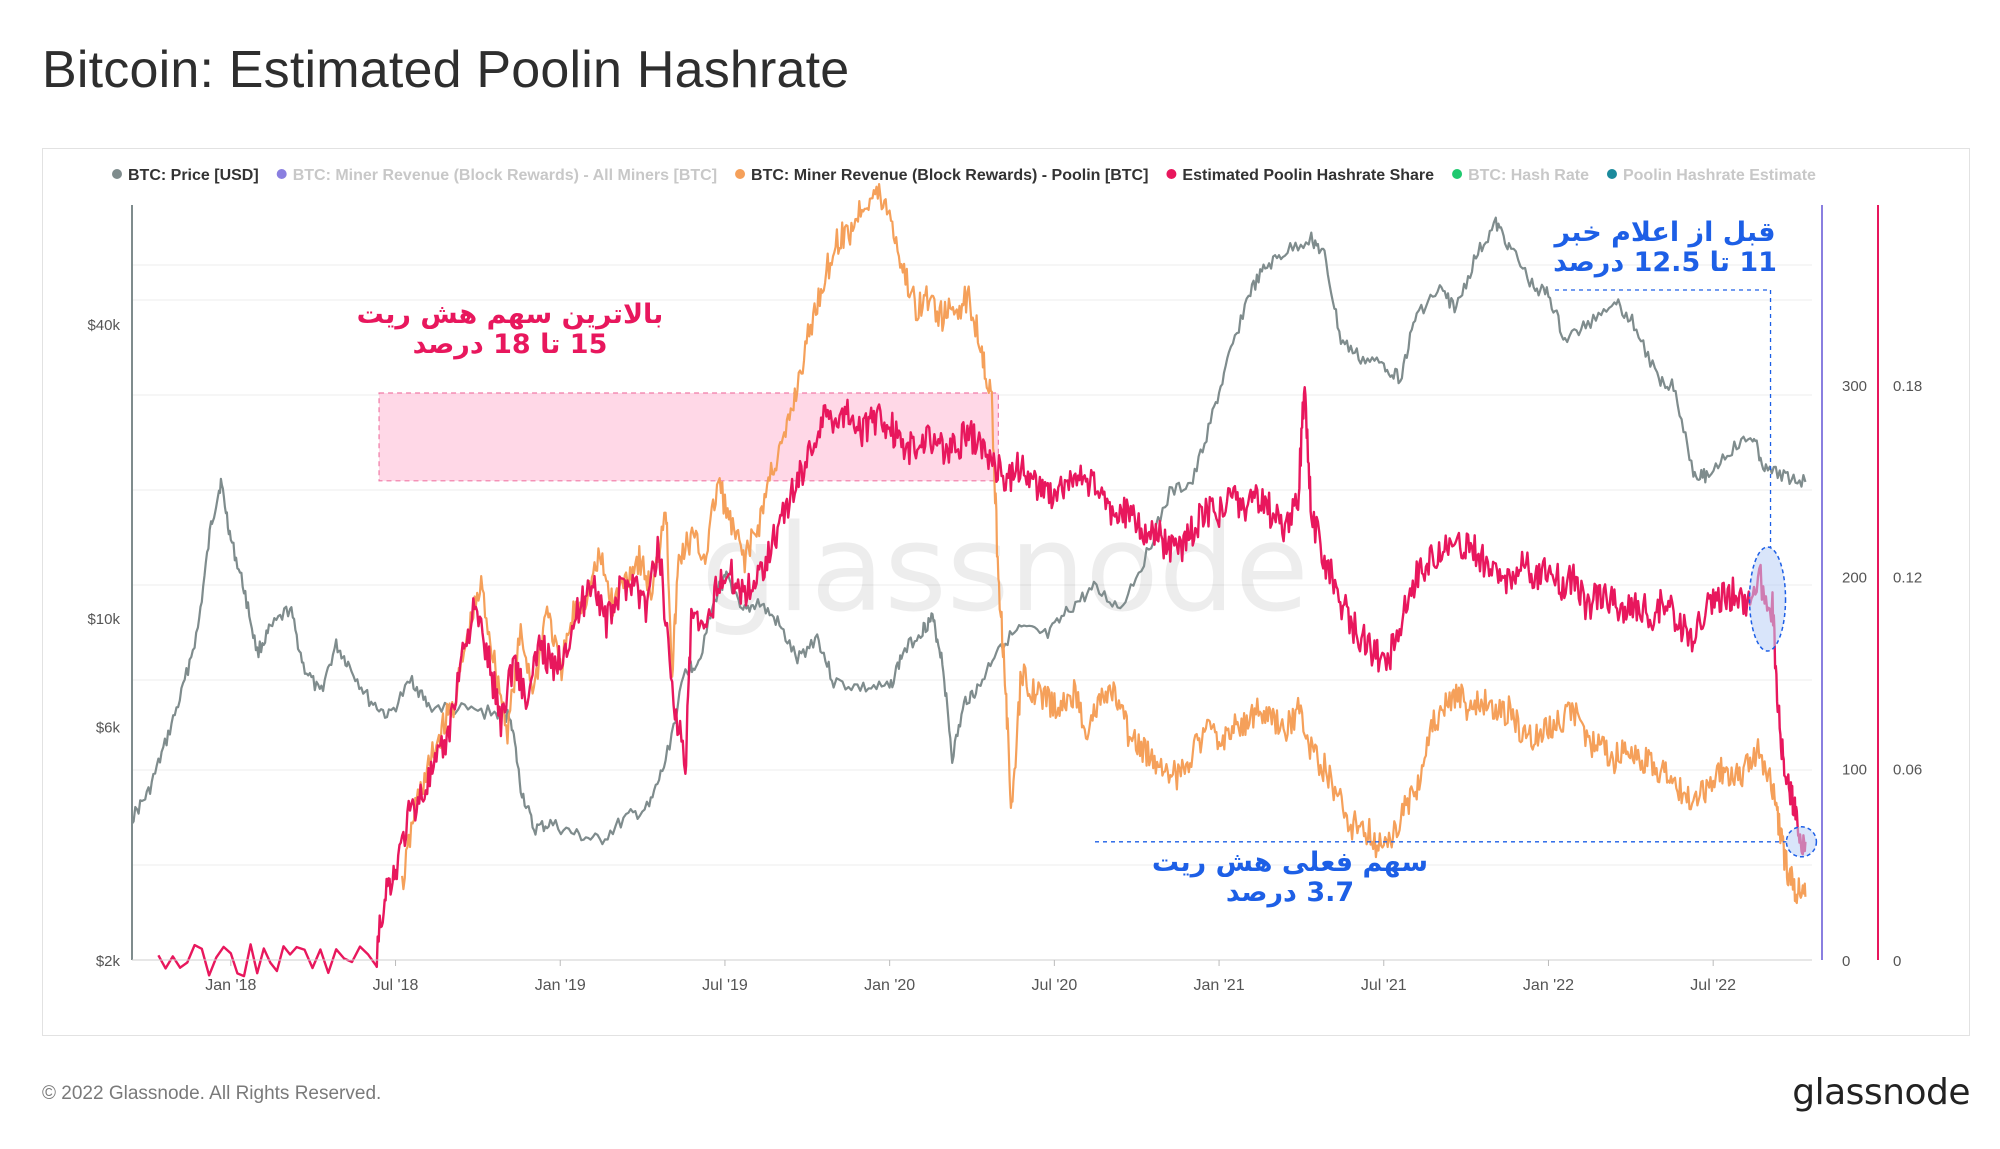 The width and height of the screenshot is (2000, 1149). Describe the element at coordinates (1907, 578) in the screenshot. I see `share-tick-label-2: 0.12` at that location.